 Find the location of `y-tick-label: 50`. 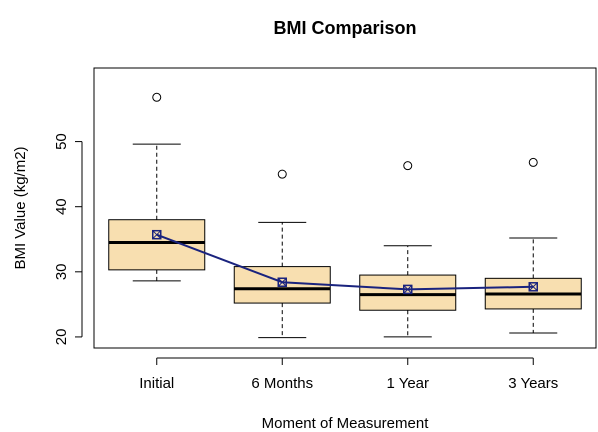

y-tick-label: 50 is located at coordinates (61, 141).